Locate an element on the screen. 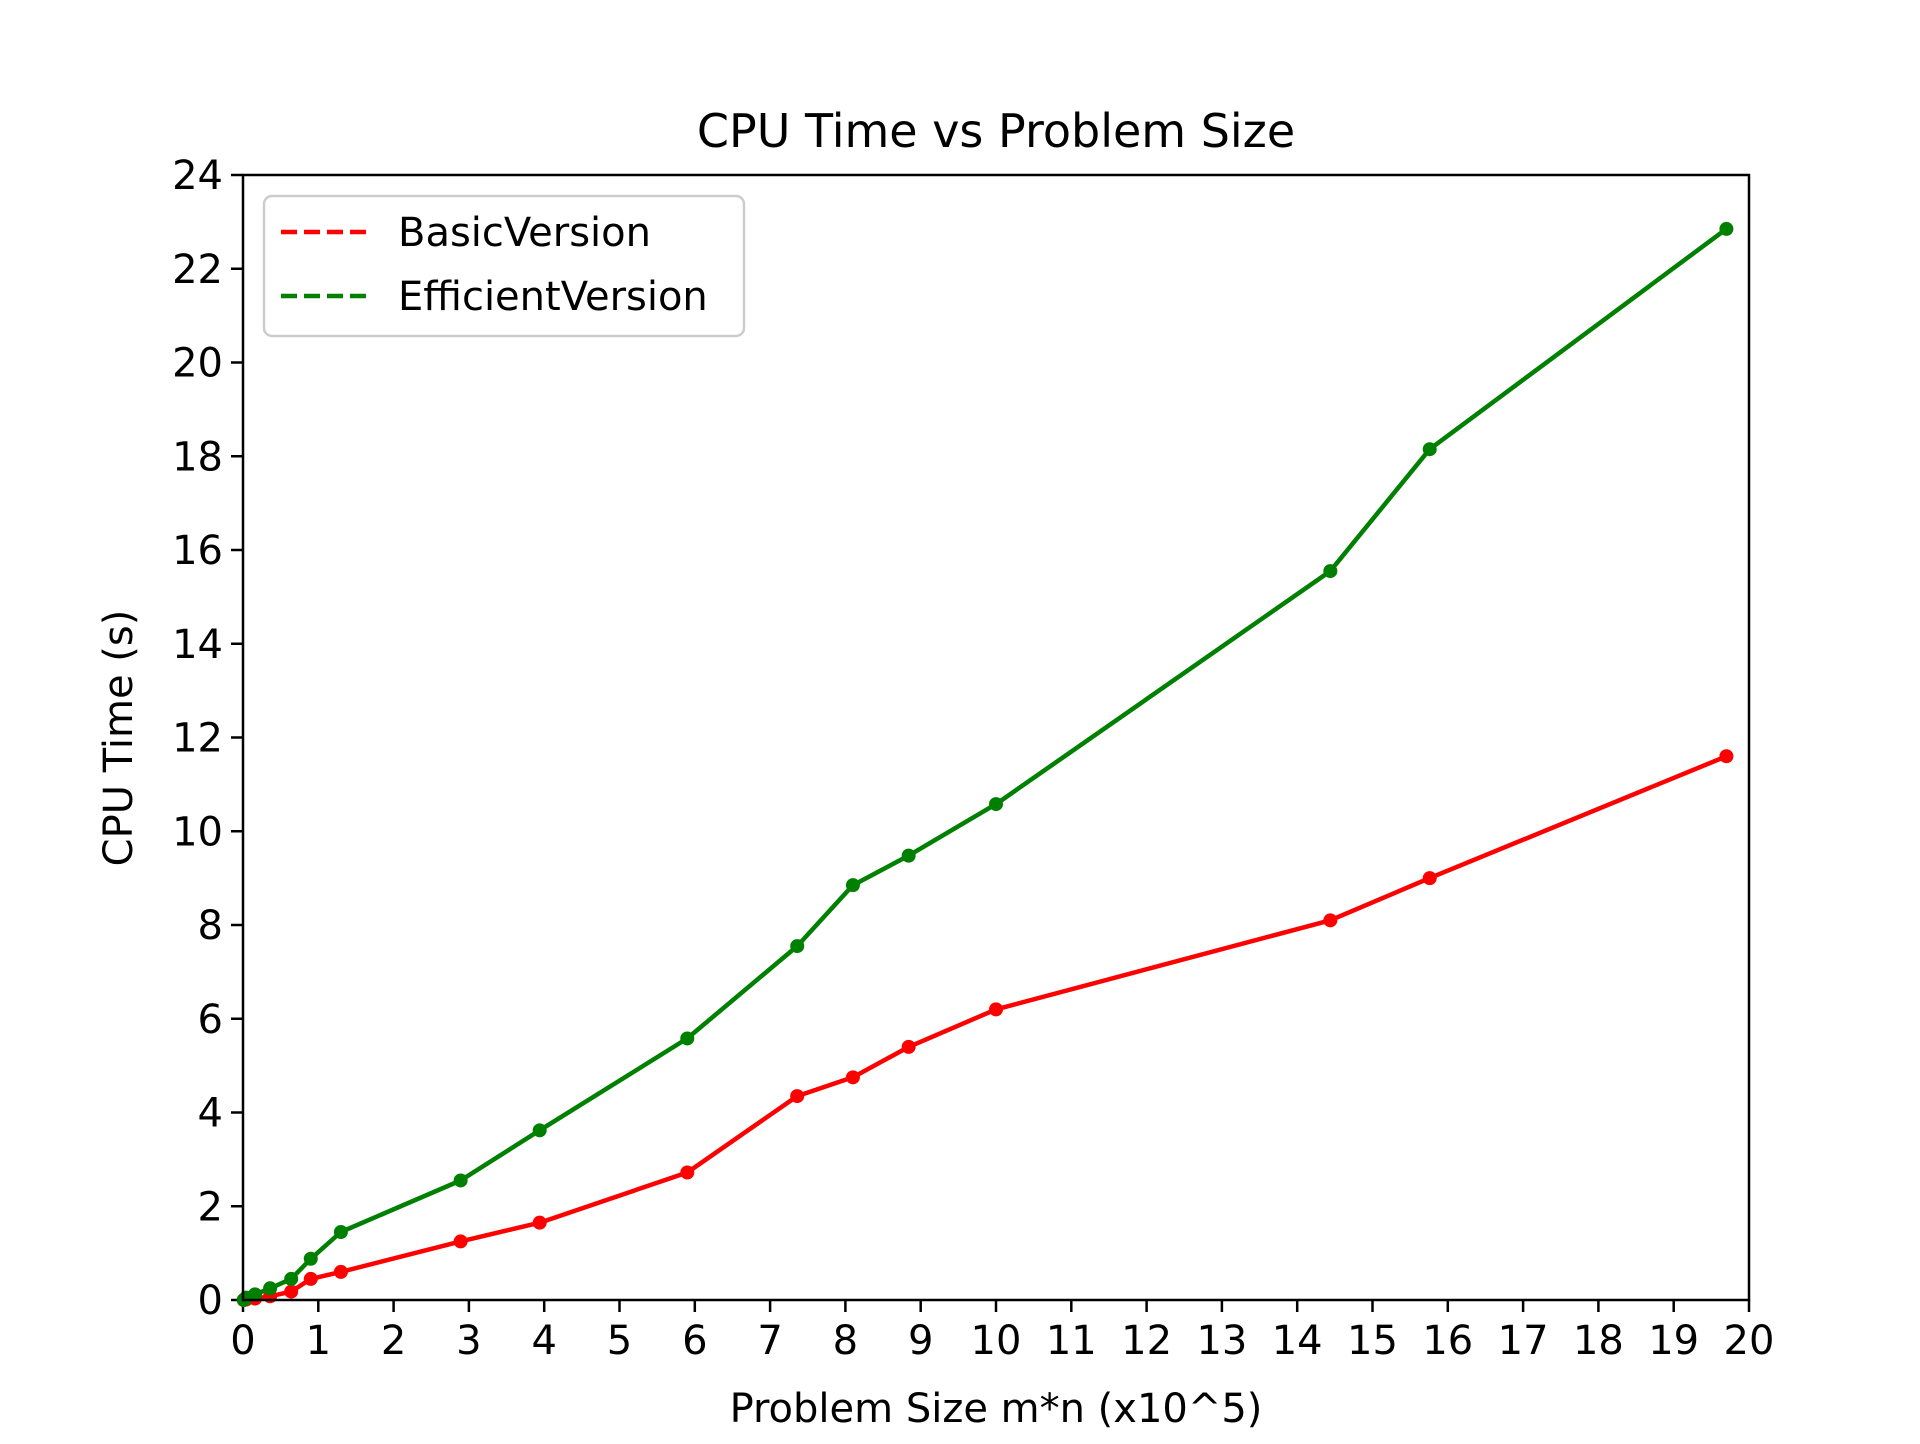 This screenshot has width=1920, height=1444. x-tick-label: 10 is located at coordinates (996, 1341).